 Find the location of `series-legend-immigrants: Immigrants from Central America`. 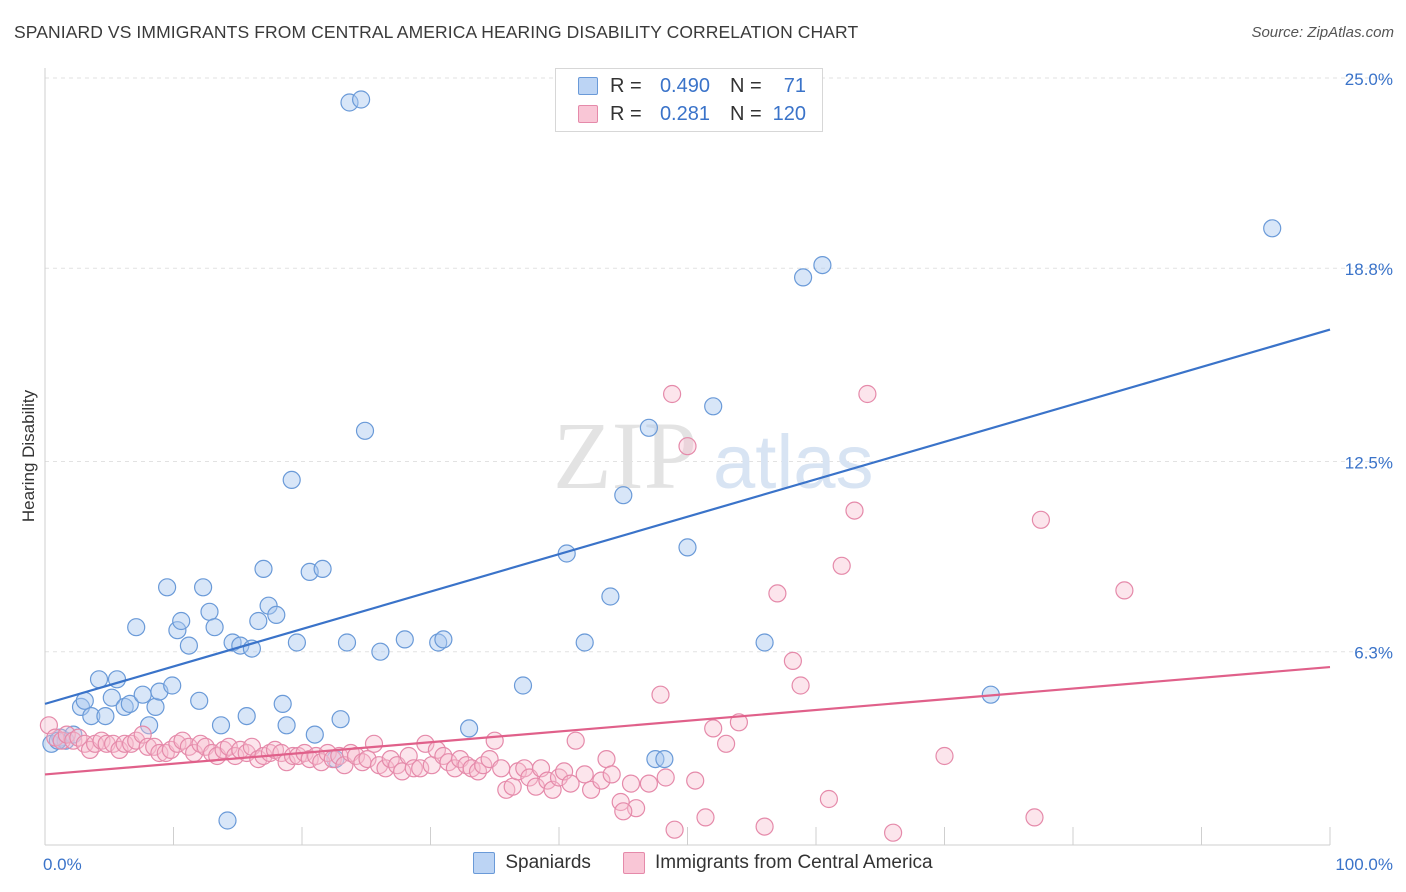

series-legend-immigrants: Immigrants from Central America is located at coordinates (777, 863).